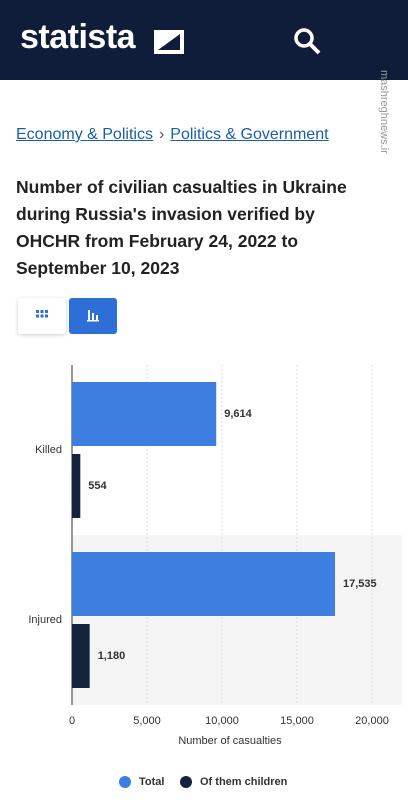  Describe the element at coordinates (360, 584) in the screenshot. I see `value-label: 17,535` at that location.